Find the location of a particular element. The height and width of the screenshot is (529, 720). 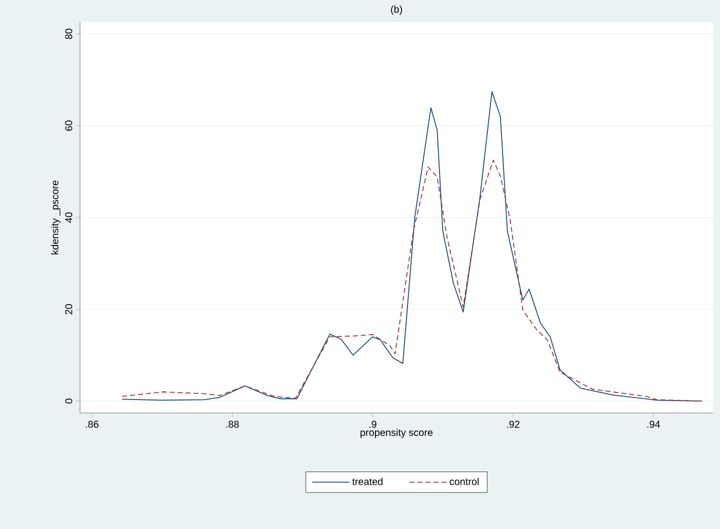

y-tick-label: 80 is located at coordinates (68, 34).